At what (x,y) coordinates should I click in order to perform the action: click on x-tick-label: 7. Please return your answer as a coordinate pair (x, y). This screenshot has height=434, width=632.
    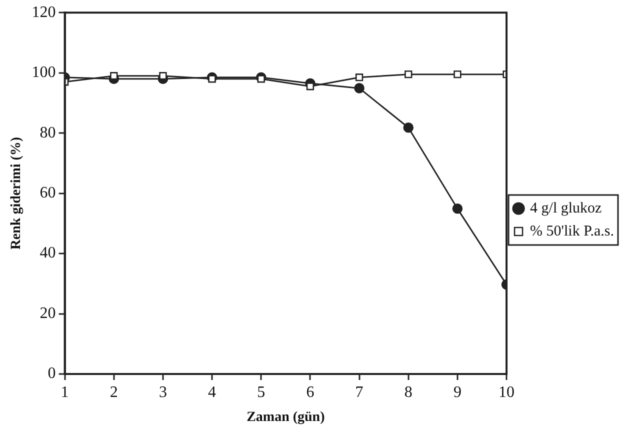
    Looking at the image, I should click on (359, 392).